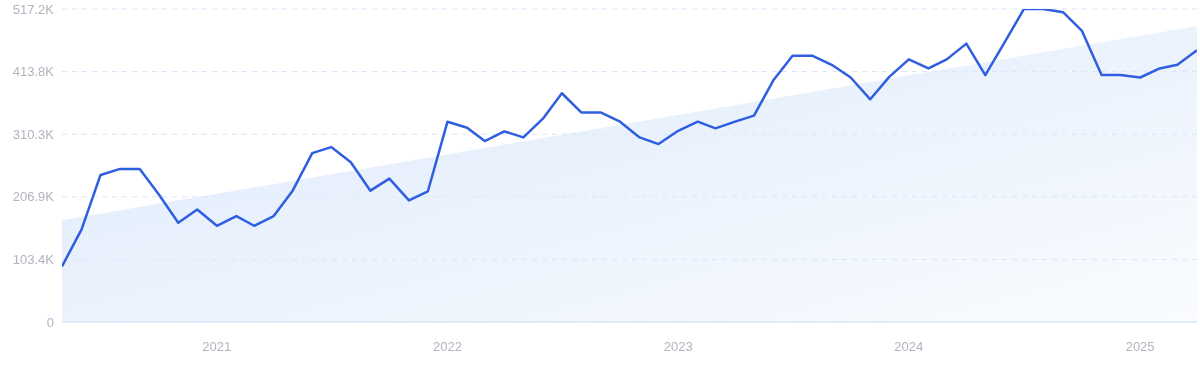  I want to click on y-tick-label: 0, so click(50, 322).